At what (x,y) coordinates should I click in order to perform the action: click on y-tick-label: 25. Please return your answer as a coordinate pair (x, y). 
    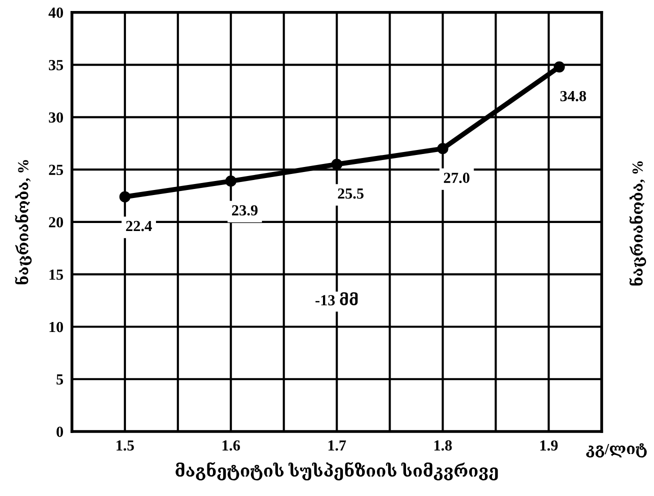
    Looking at the image, I should click on (56, 170).